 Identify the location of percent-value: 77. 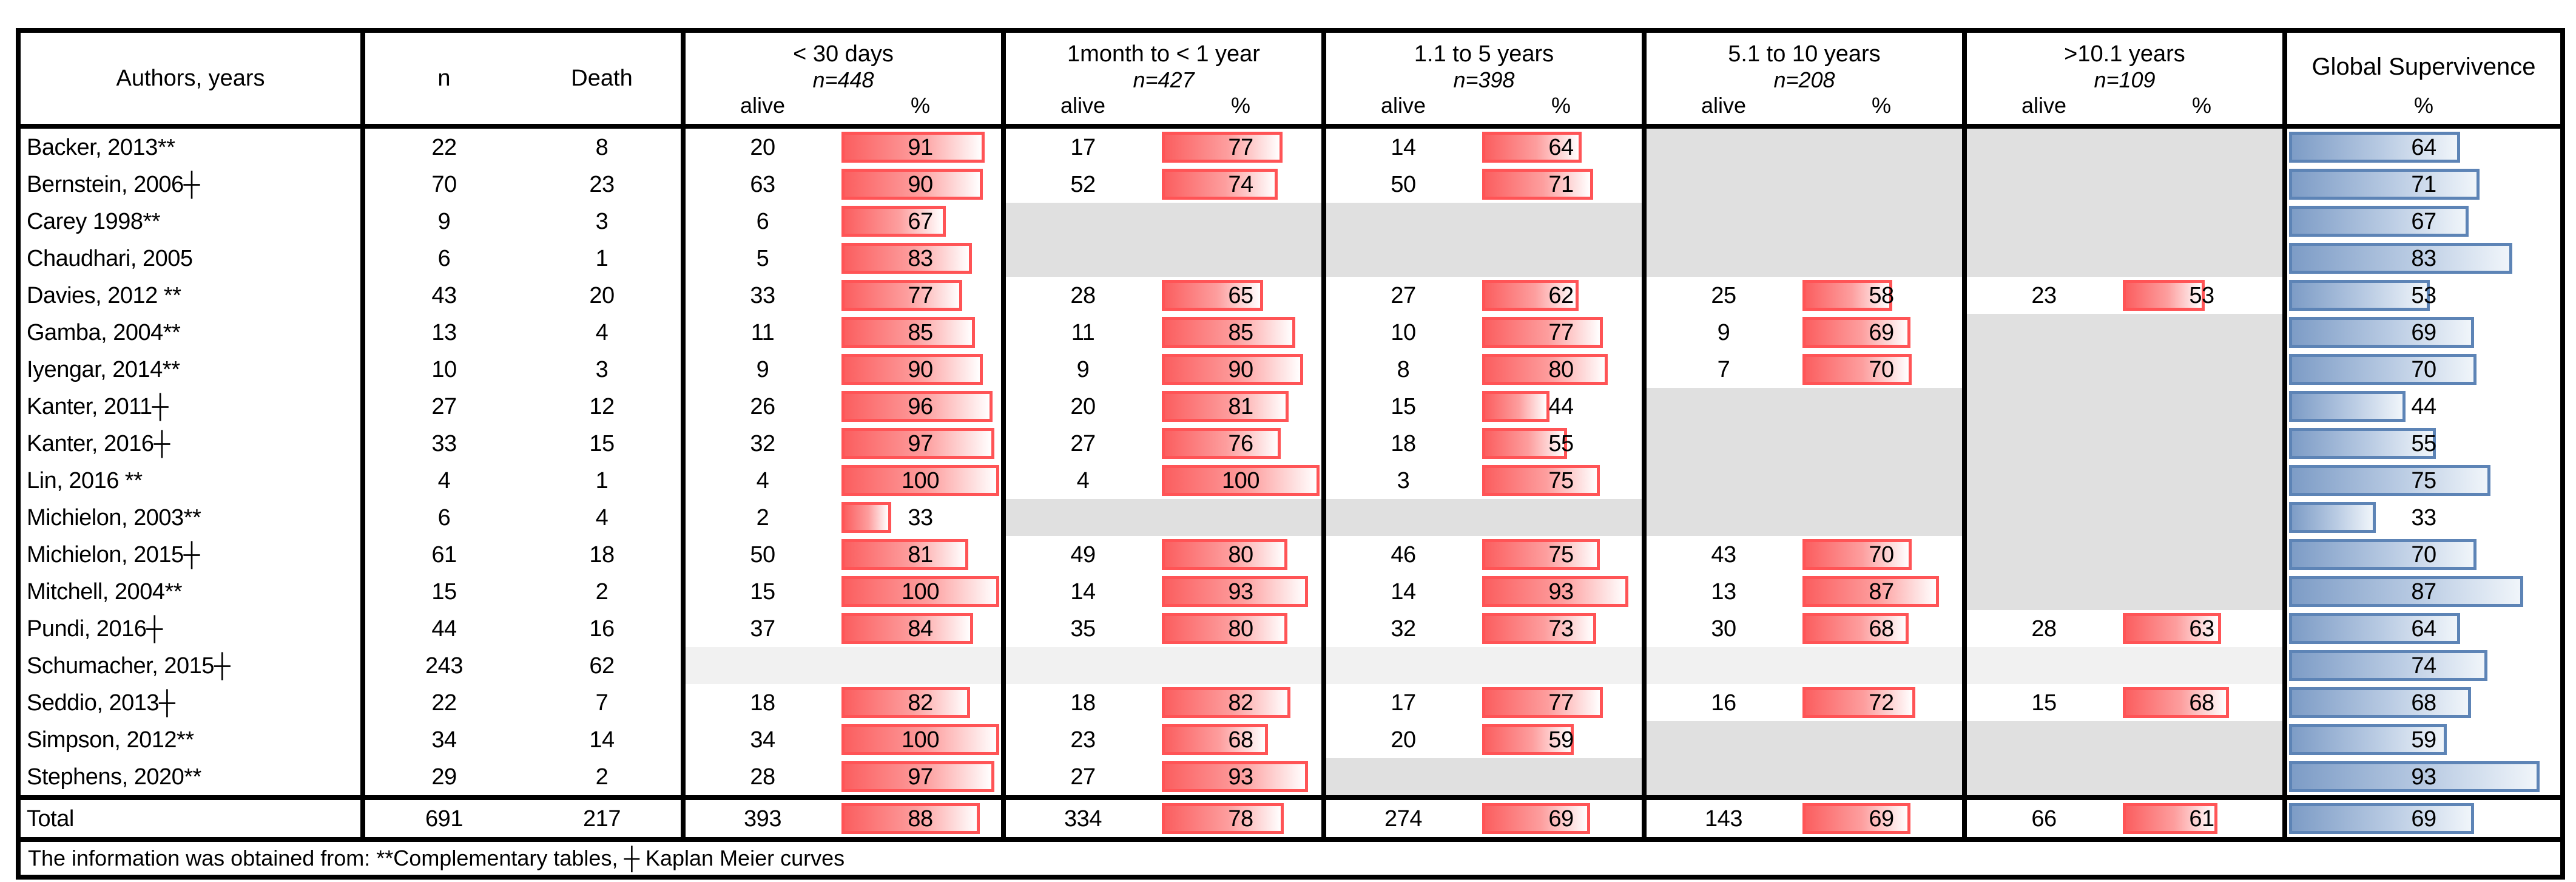
(921, 295).